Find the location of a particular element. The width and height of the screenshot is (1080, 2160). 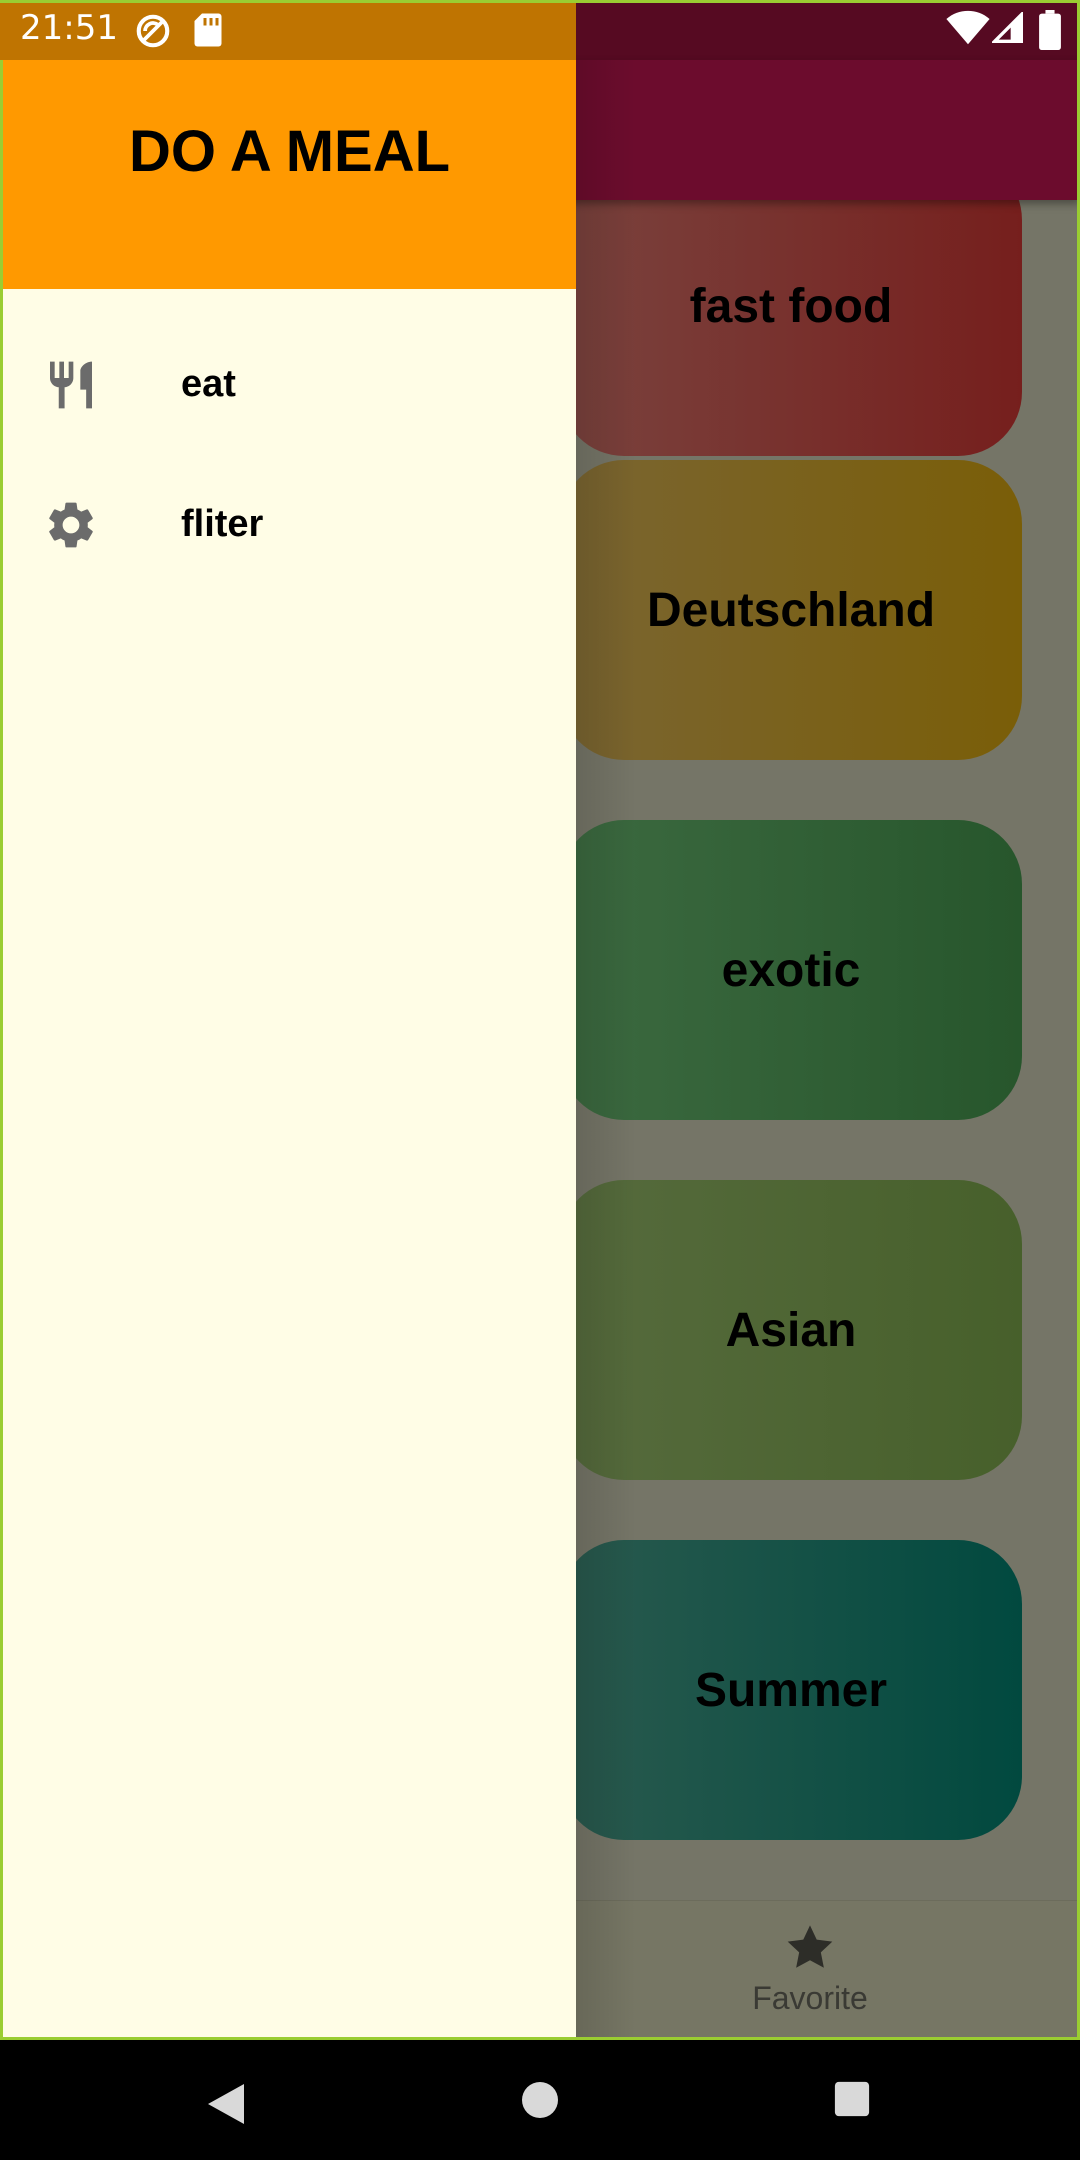

nav-item-favorite: Favorite is located at coordinates (810, 1969).